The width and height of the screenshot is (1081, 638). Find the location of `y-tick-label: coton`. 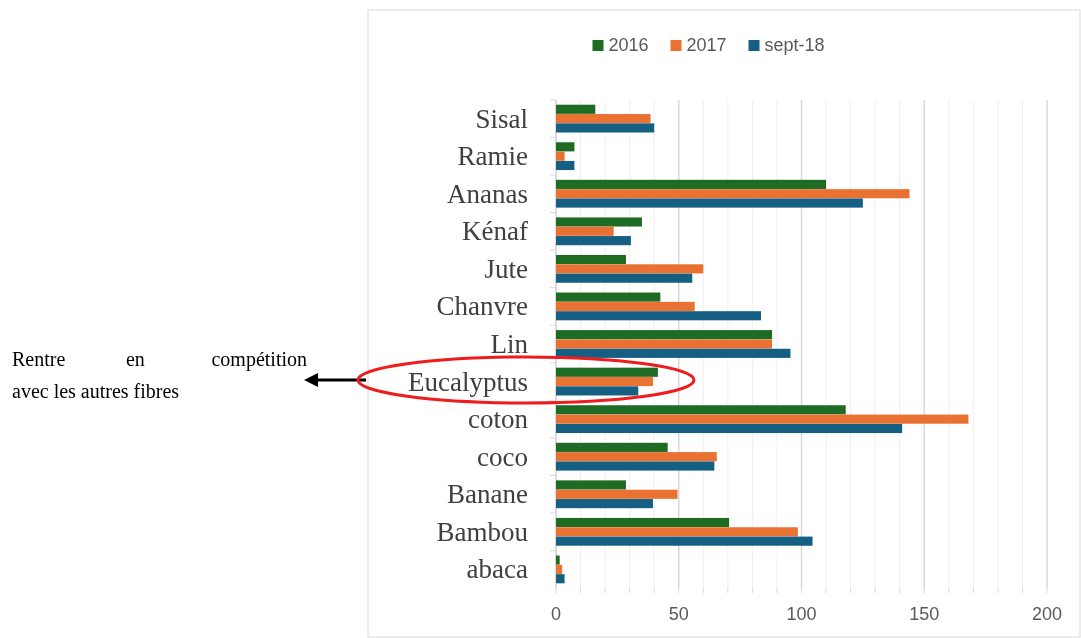

y-tick-label: coton is located at coordinates (498, 419).